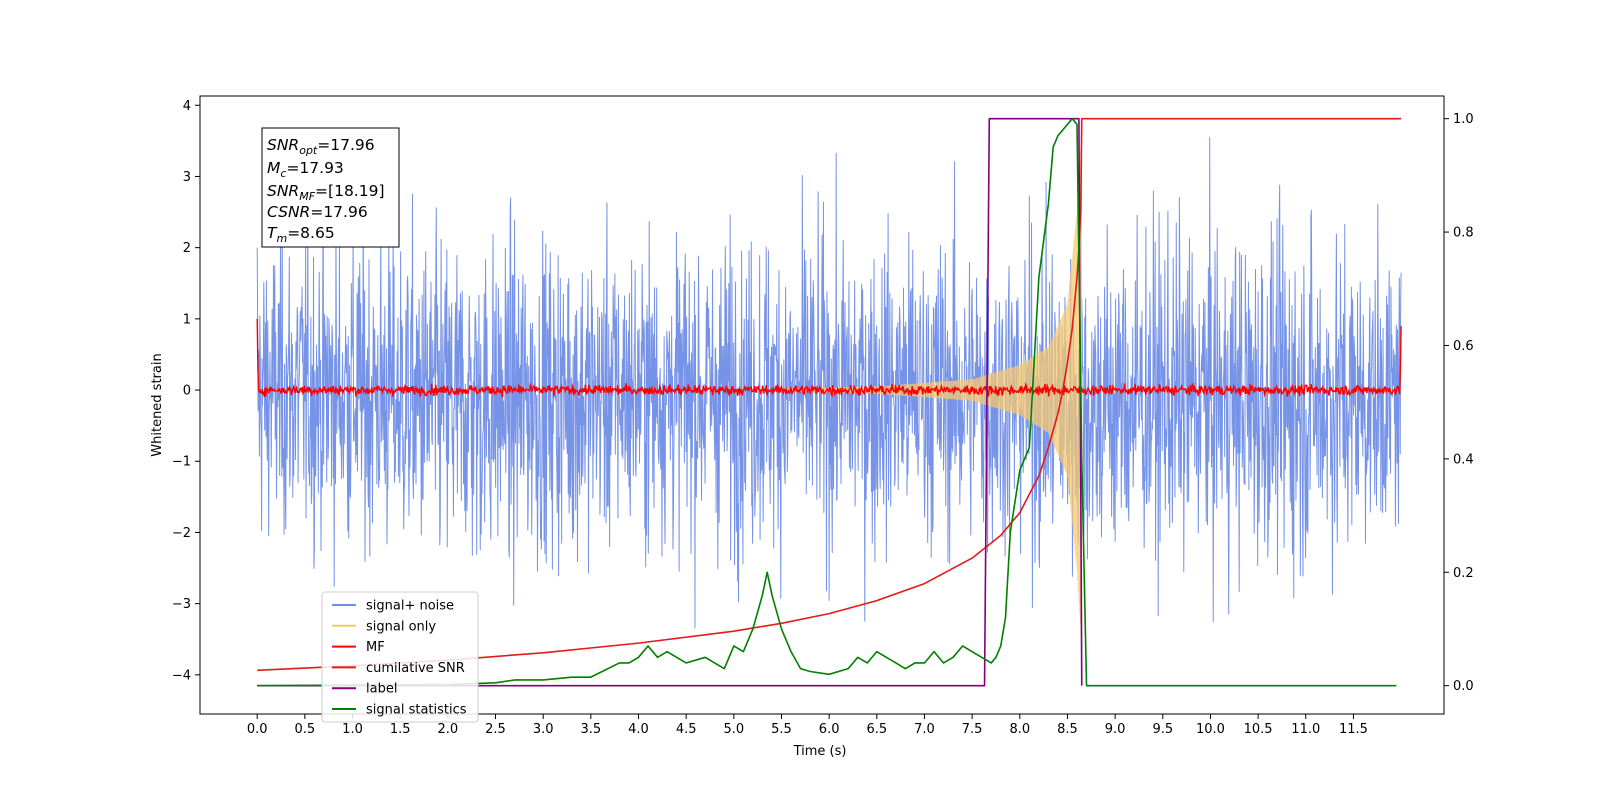  What do you see at coordinates (416, 710) in the screenshot?
I see `legend-label: signal statistics` at bounding box center [416, 710].